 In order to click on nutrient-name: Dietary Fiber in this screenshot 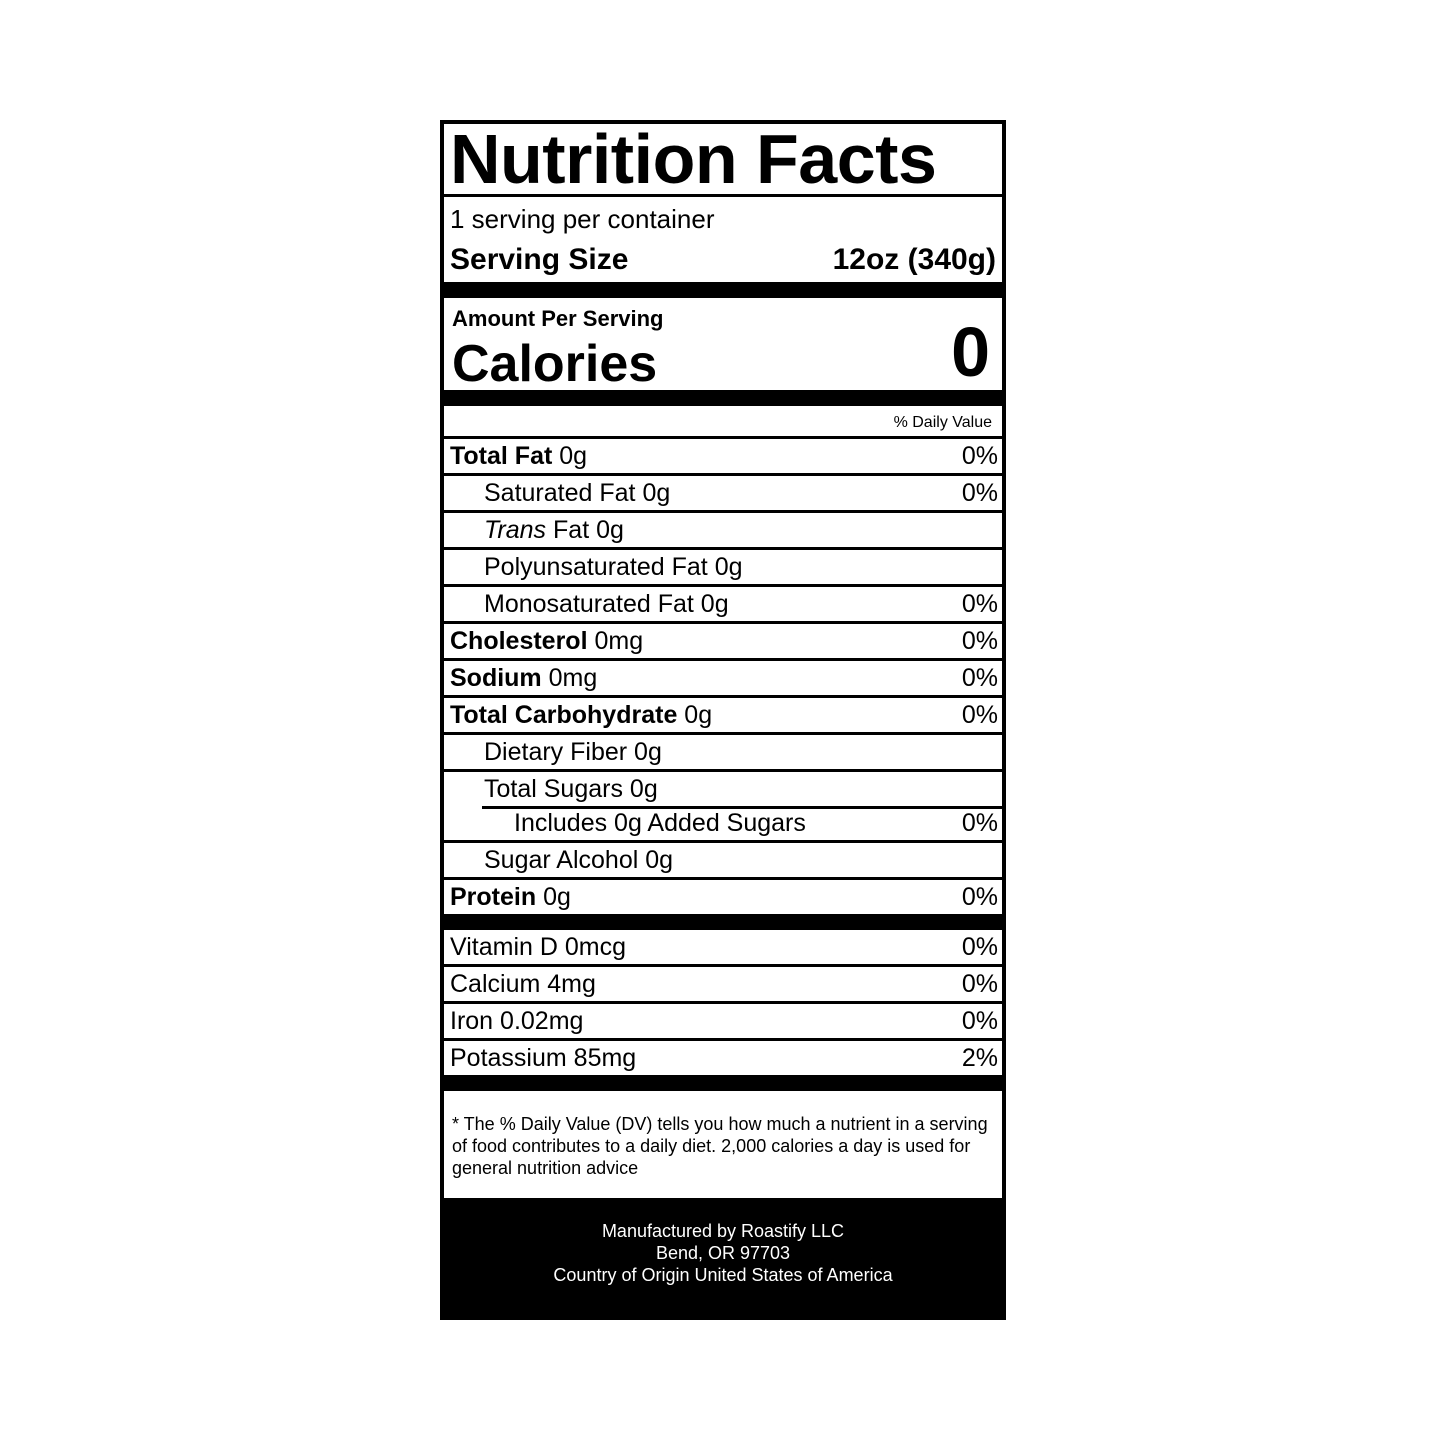, I will do `click(556, 751)`.